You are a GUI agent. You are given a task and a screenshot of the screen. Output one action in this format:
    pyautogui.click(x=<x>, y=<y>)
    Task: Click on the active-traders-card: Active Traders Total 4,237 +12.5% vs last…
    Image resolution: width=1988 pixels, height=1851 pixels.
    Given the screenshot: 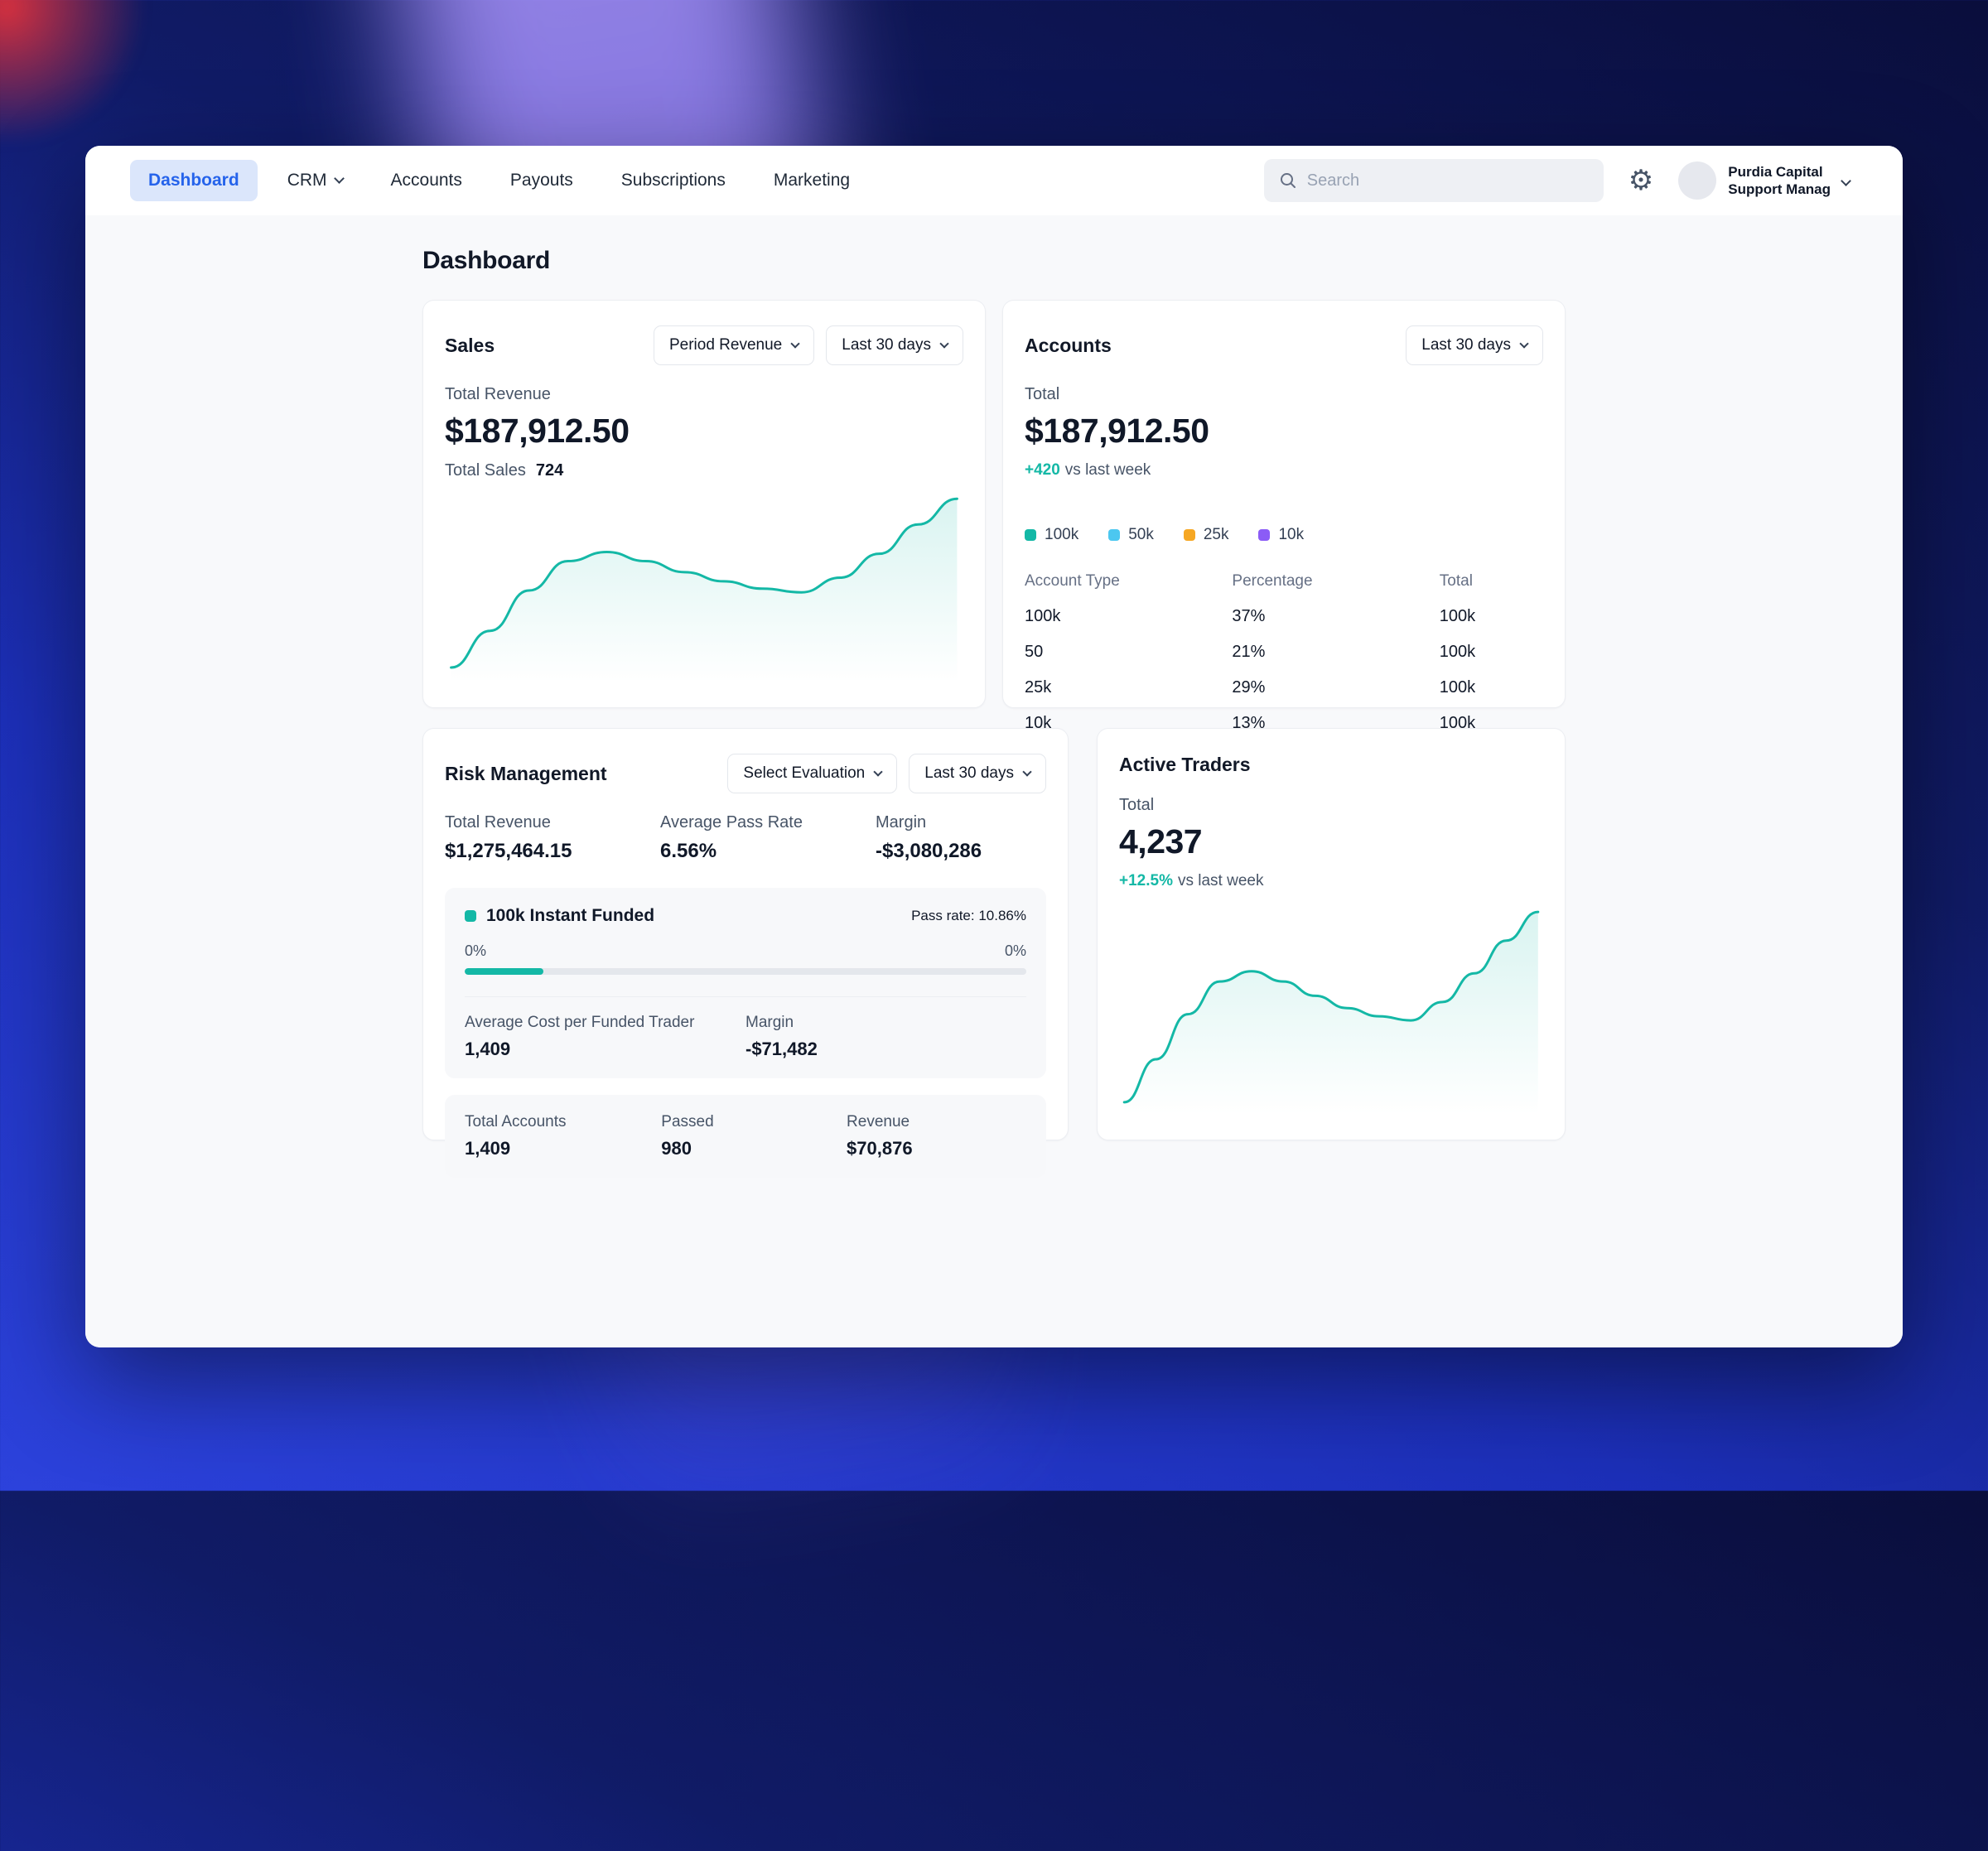 What is the action you would take?
    pyautogui.click(x=1331, y=934)
    